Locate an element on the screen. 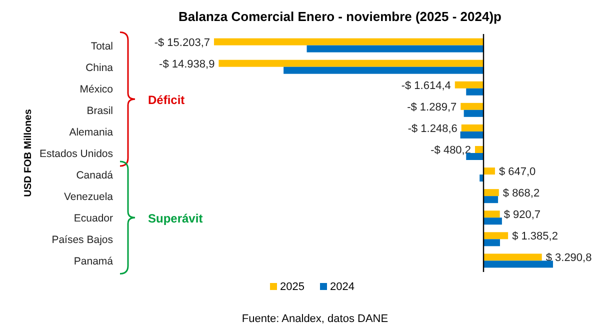 This screenshot has width=605, height=331. data-label: $ 868,2 is located at coordinates (521, 194).